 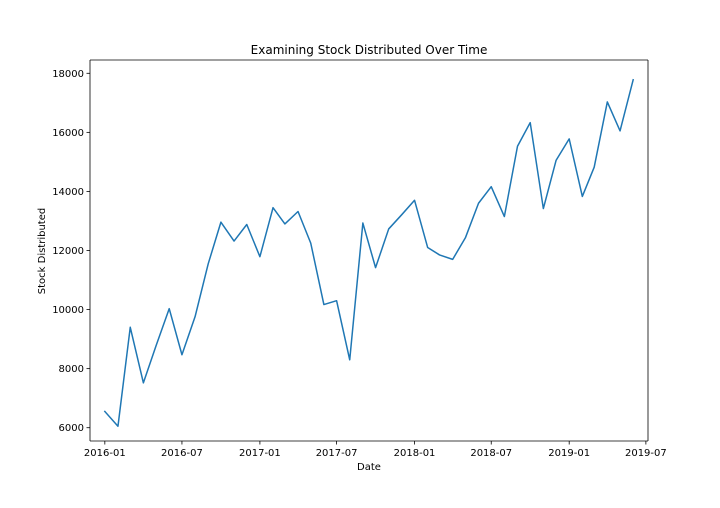 What do you see at coordinates (68, 192) in the screenshot?
I see `y-tick-label: 14000` at bounding box center [68, 192].